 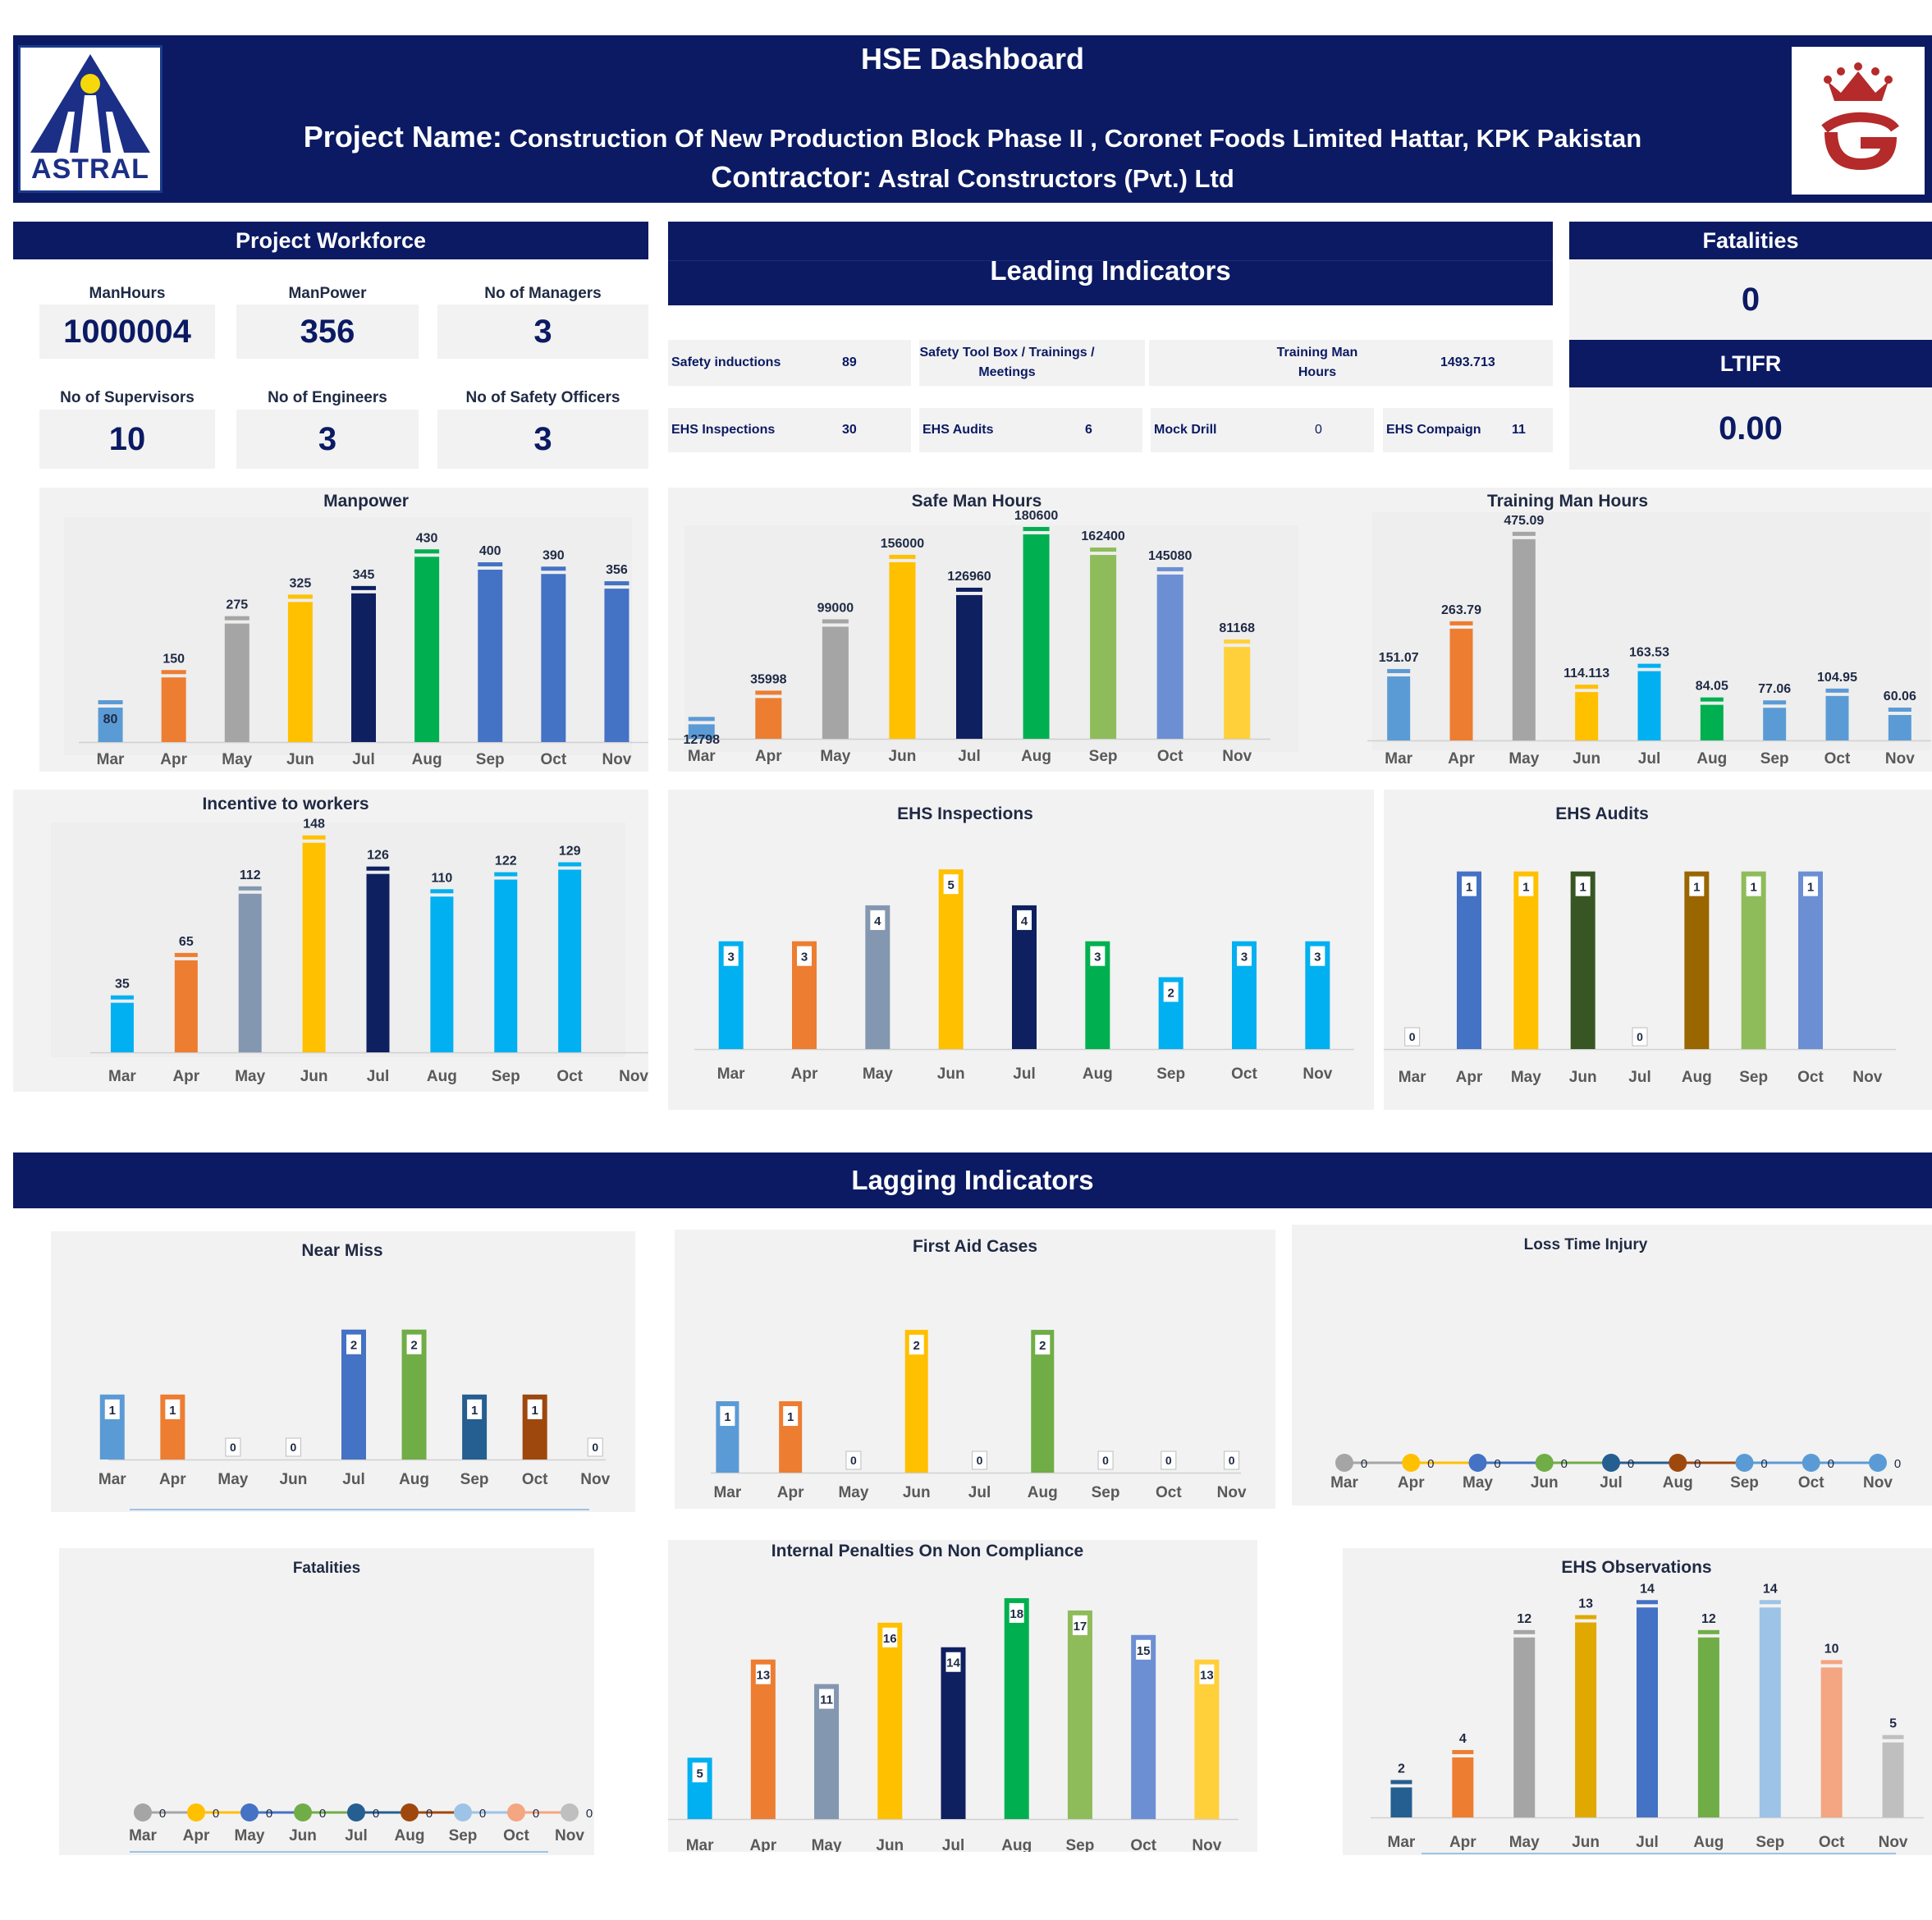 What do you see at coordinates (429, 1814) in the screenshot?
I see `data-label-aug: 0` at bounding box center [429, 1814].